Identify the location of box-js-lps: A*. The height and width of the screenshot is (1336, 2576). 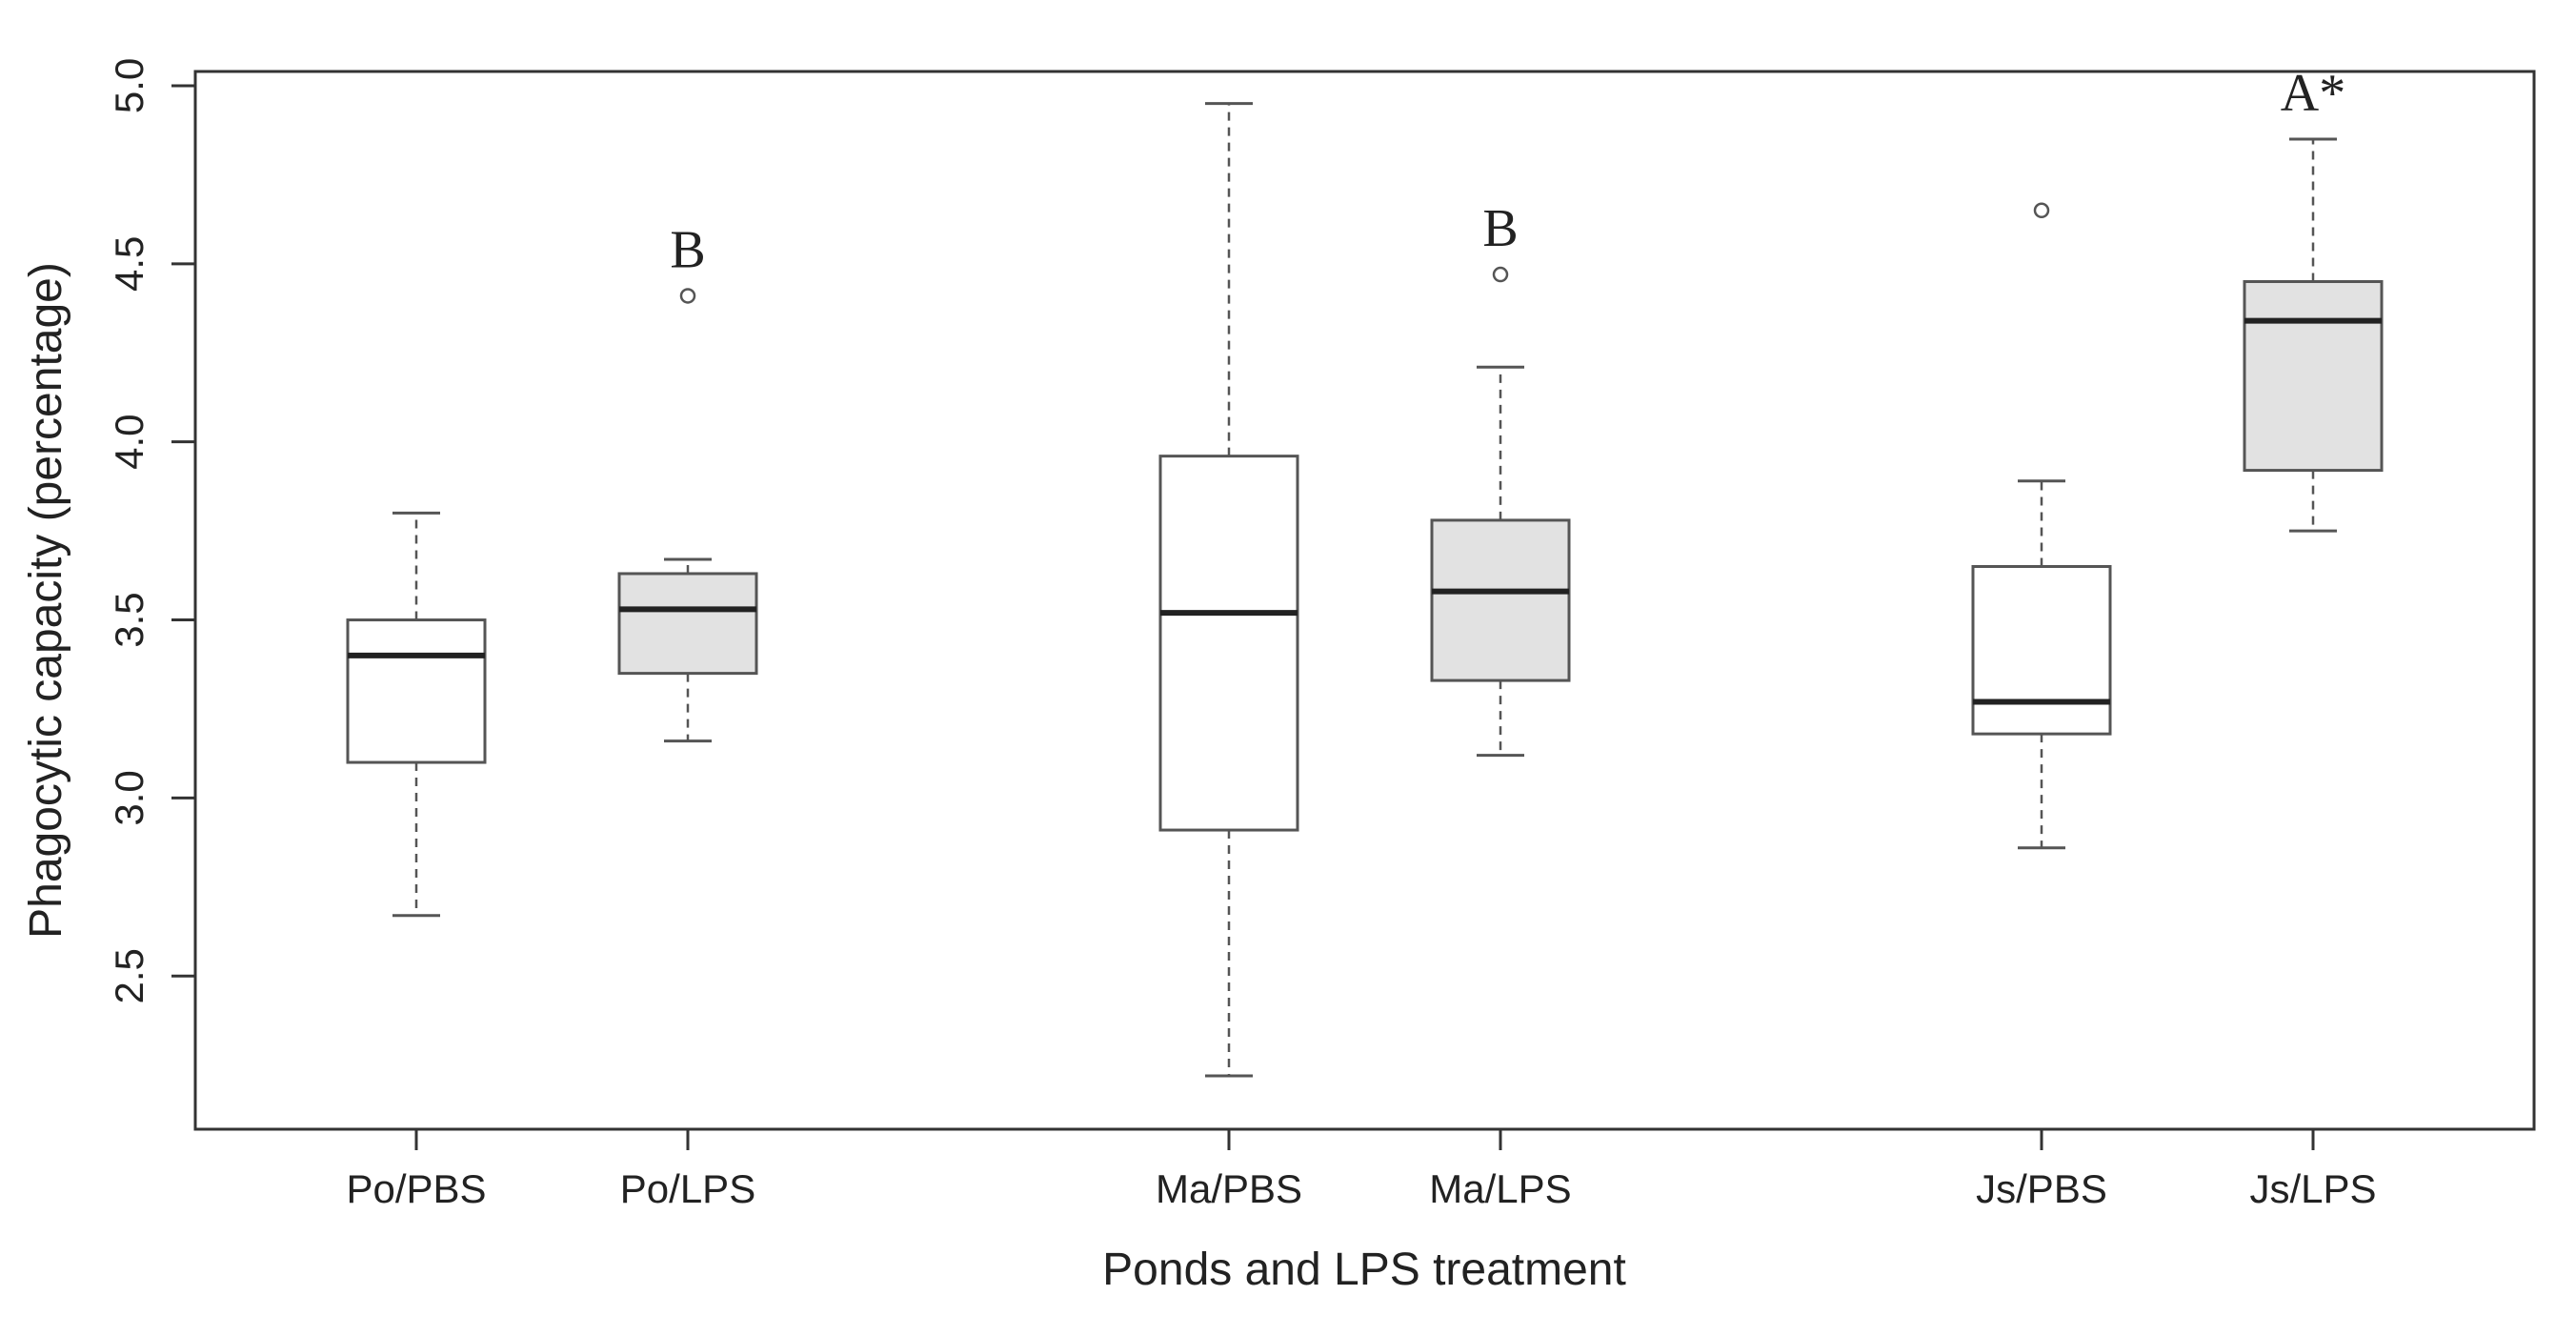
(2313, 298).